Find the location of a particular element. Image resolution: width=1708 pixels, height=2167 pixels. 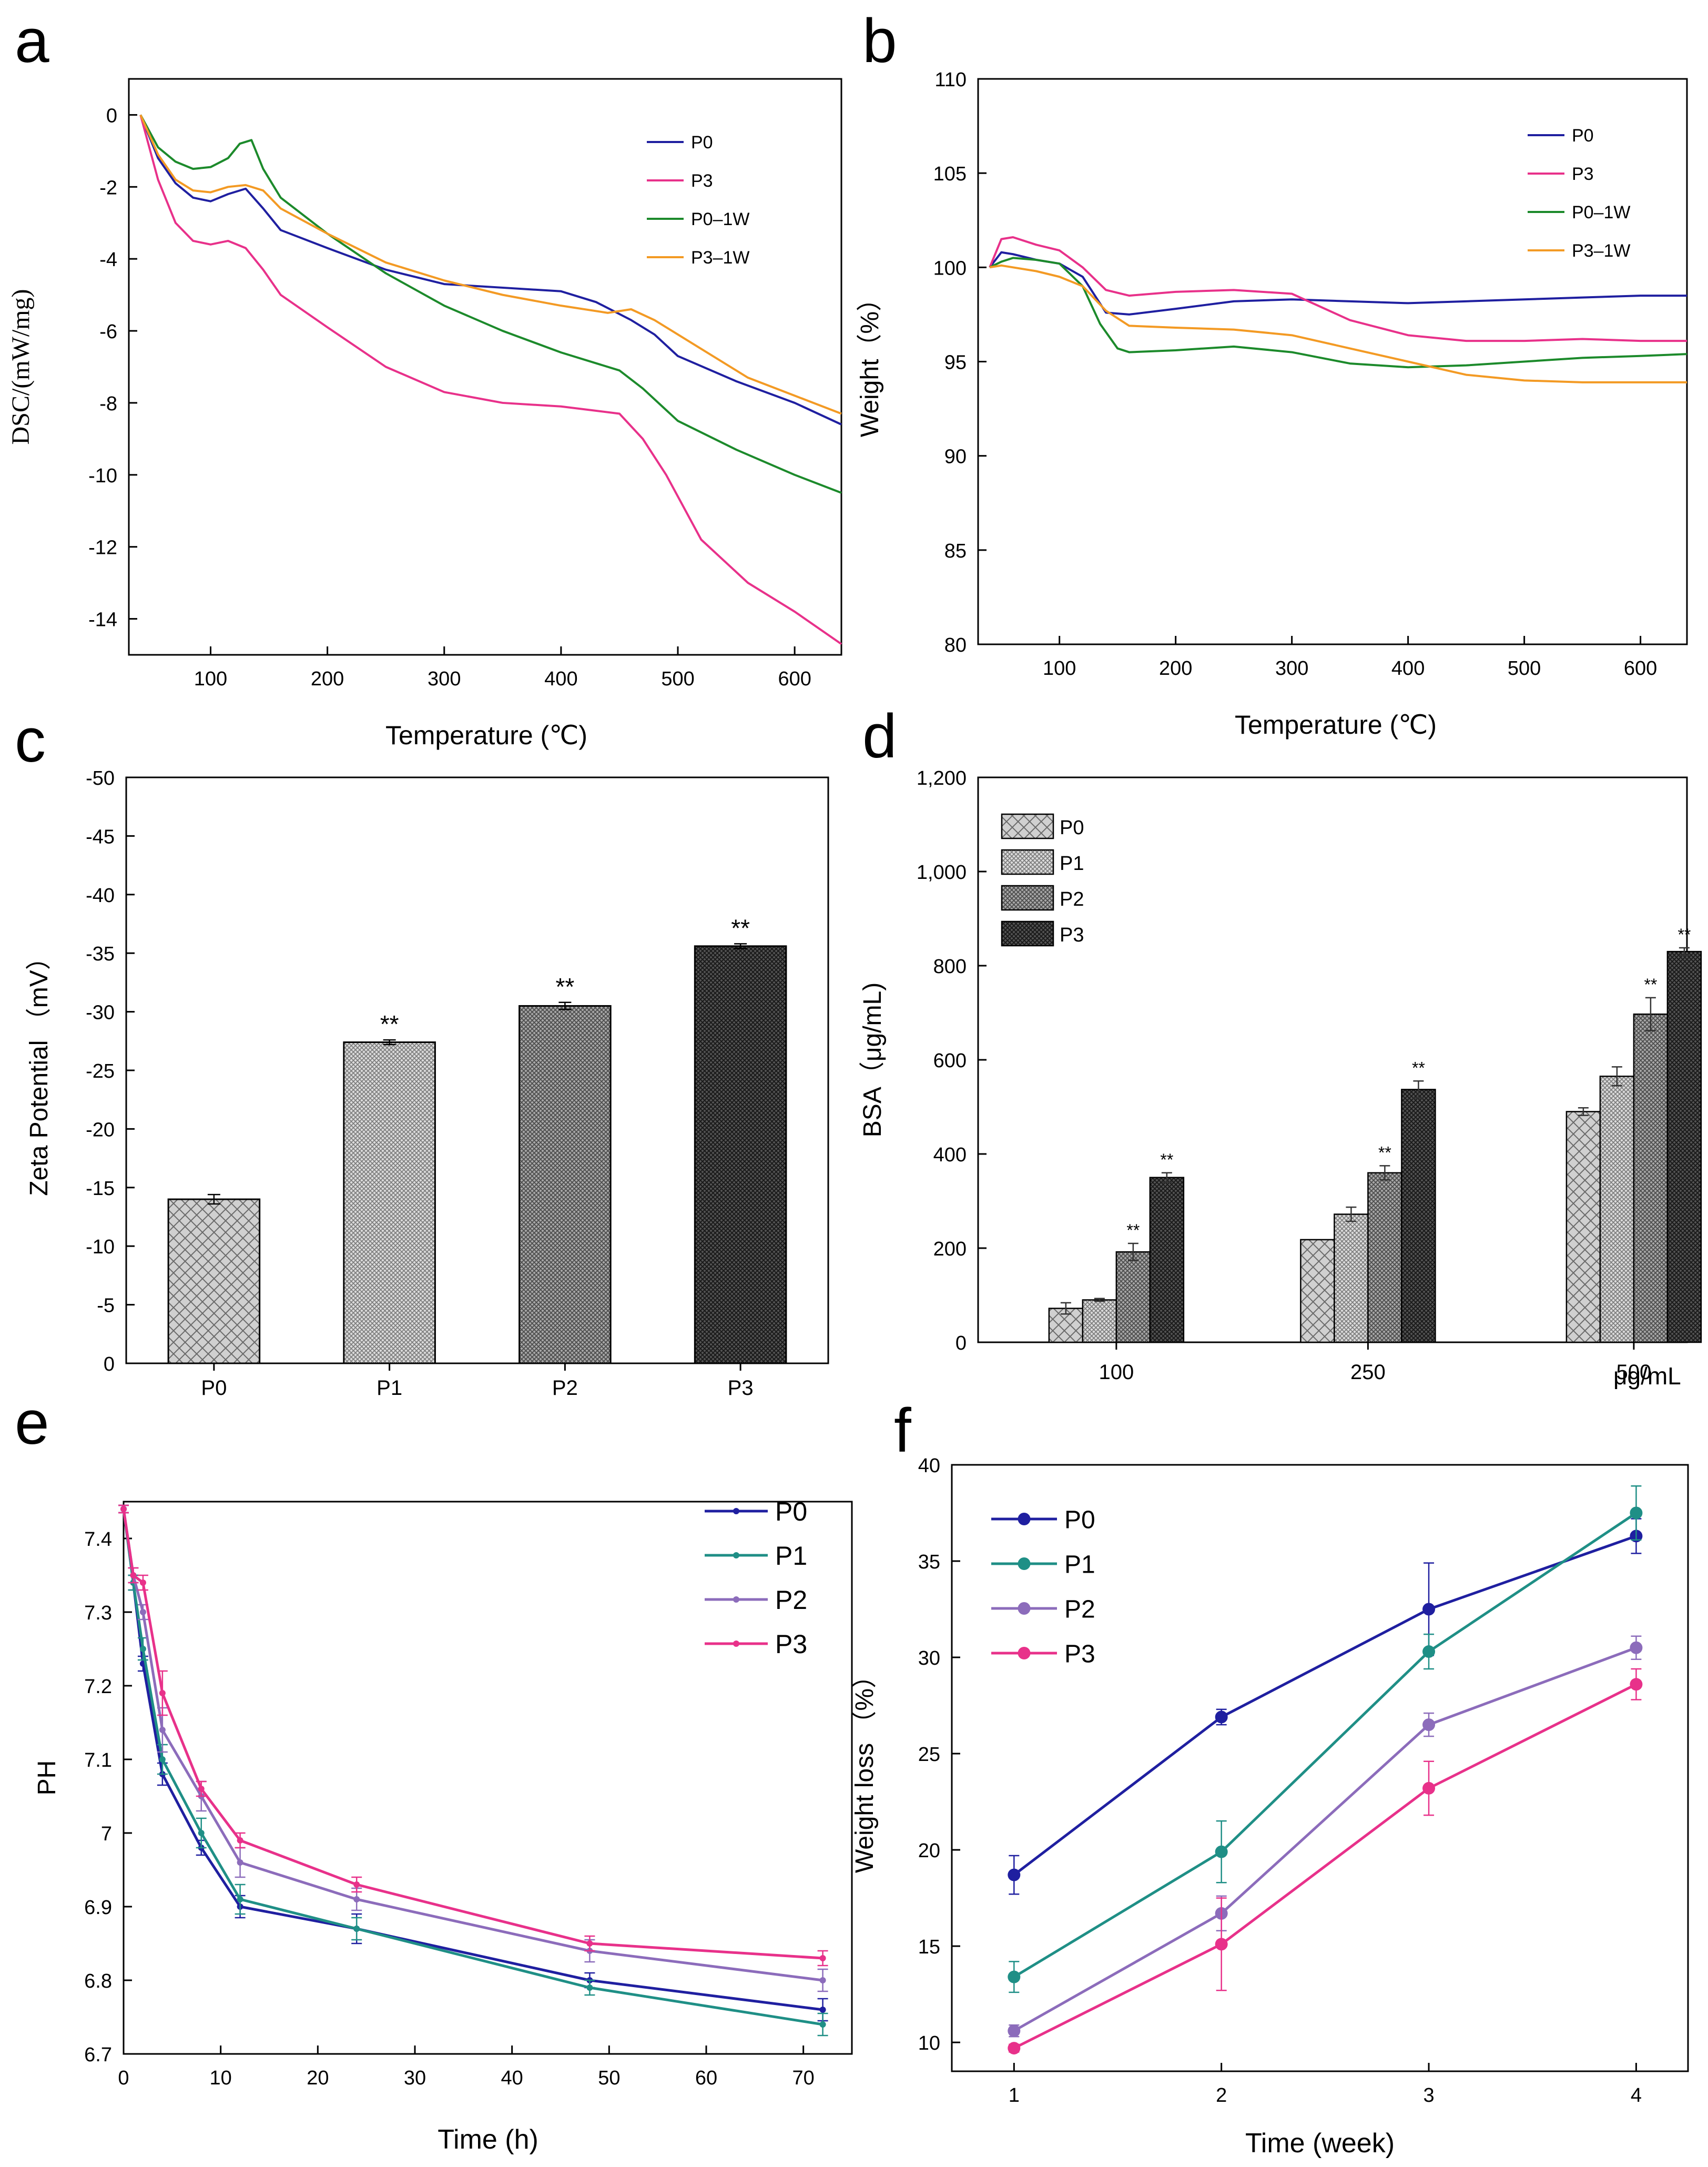

x-tick-label: P2 is located at coordinates (565, 1388).